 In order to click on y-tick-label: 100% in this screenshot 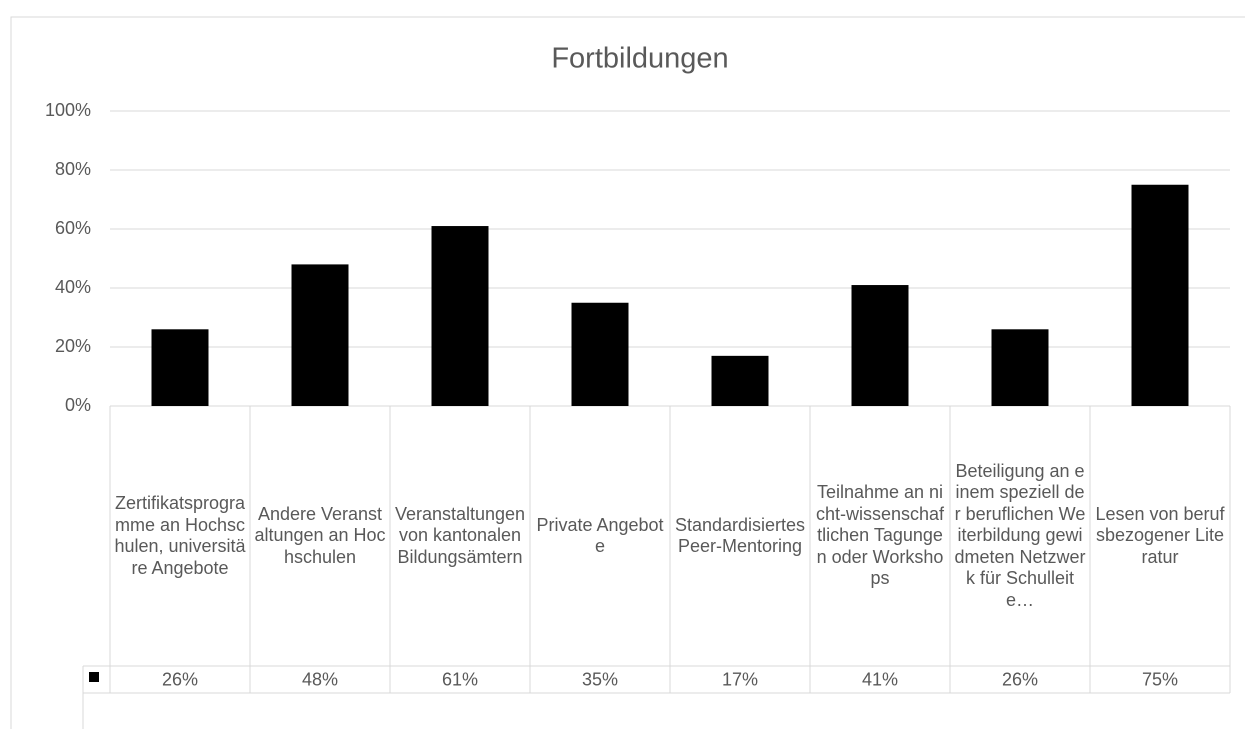, I will do `click(68, 110)`.